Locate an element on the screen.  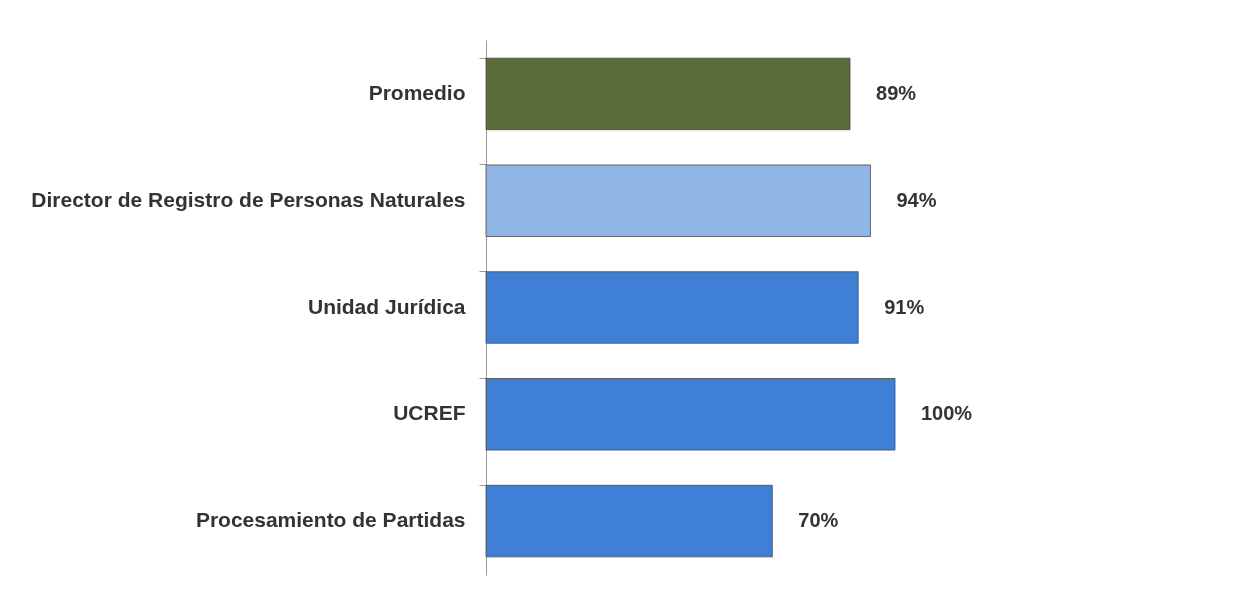
data-label: 70% is located at coordinates (818, 520).